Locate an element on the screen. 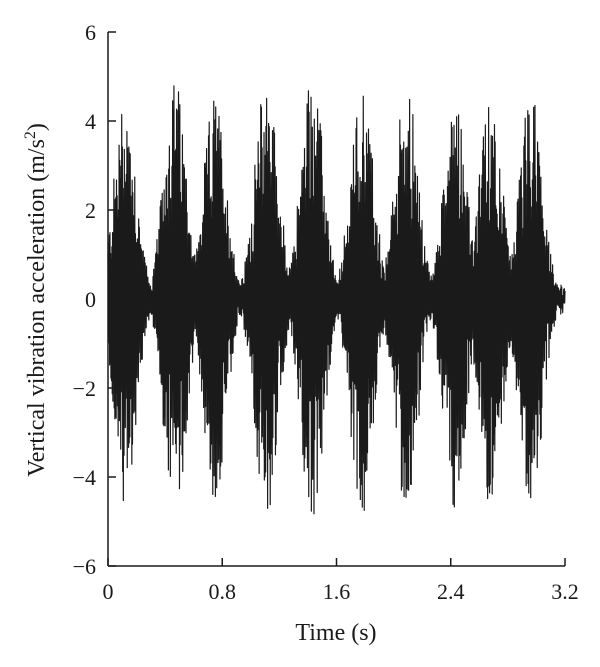  y-tick-label: −2 is located at coordinates (84, 388).